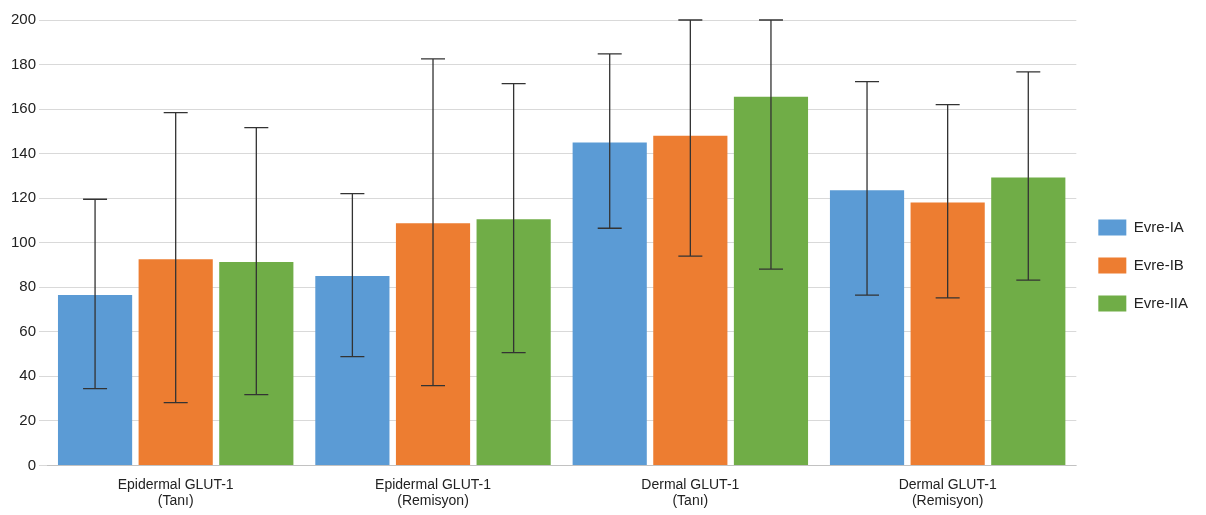 This screenshot has width=1206, height=515. Describe the element at coordinates (690, 492) in the screenshot. I see `x-tick-label: Dermal GLUT-1 (Tanı)` at that location.